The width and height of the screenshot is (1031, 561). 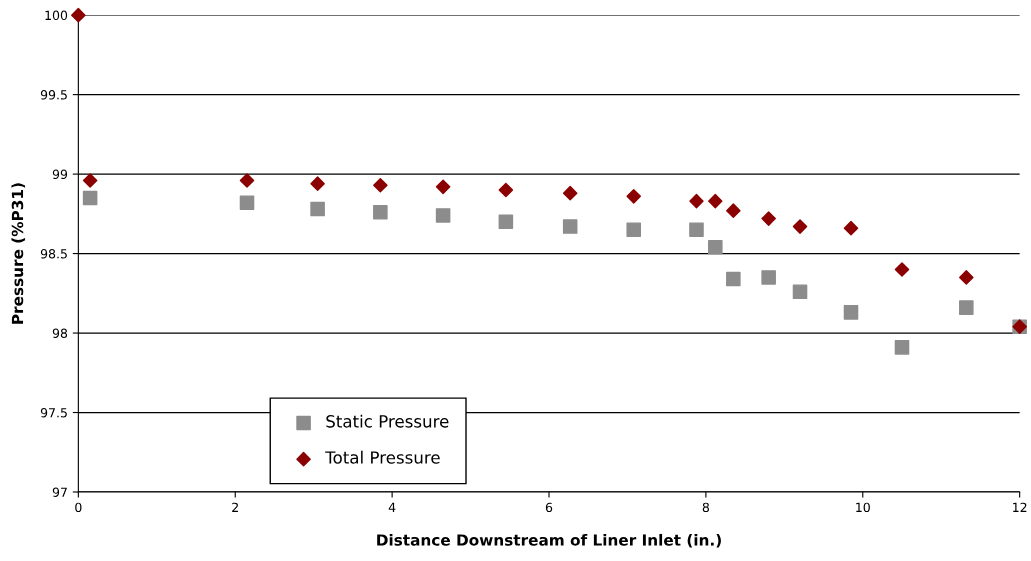 I want to click on x-axis-title: Distance Downstream of Liner Inlet (in.), so click(x=549, y=540).